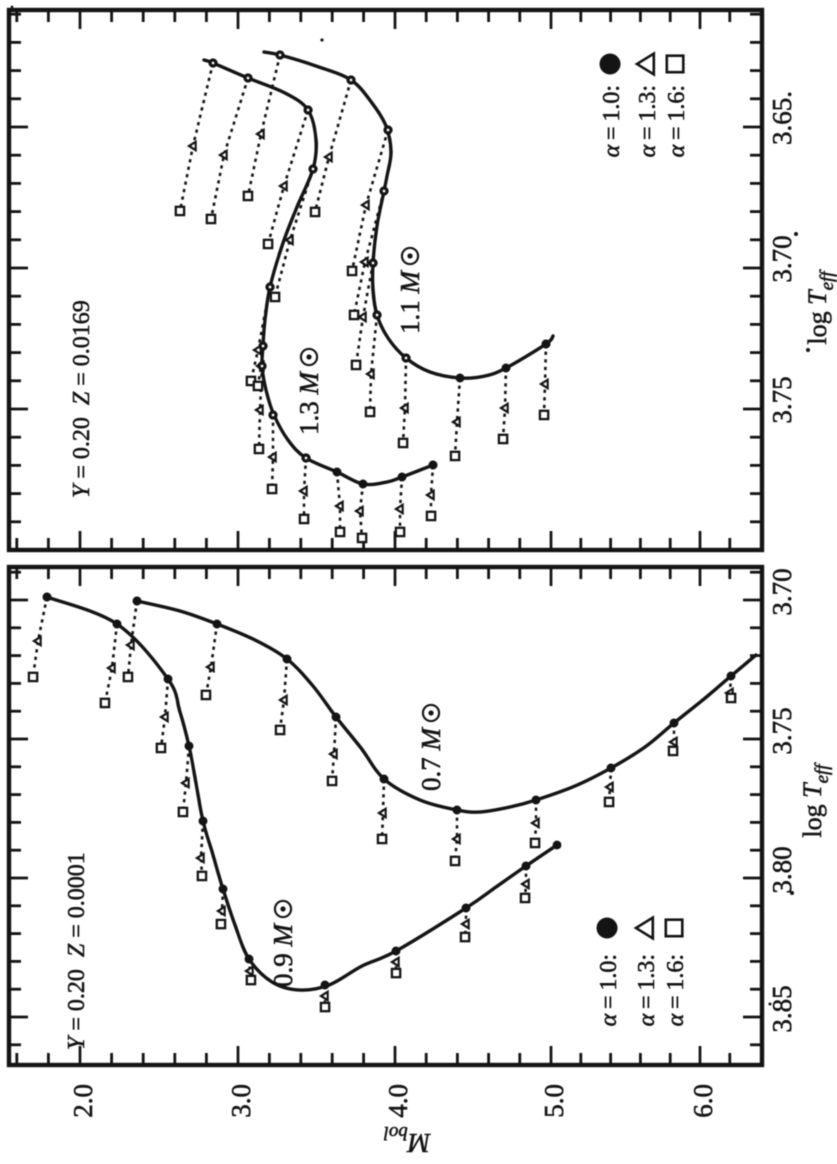 The image size is (837, 1164). What do you see at coordinates (782, 118) in the screenshot?
I see `svg-text: 3.65.` at bounding box center [782, 118].